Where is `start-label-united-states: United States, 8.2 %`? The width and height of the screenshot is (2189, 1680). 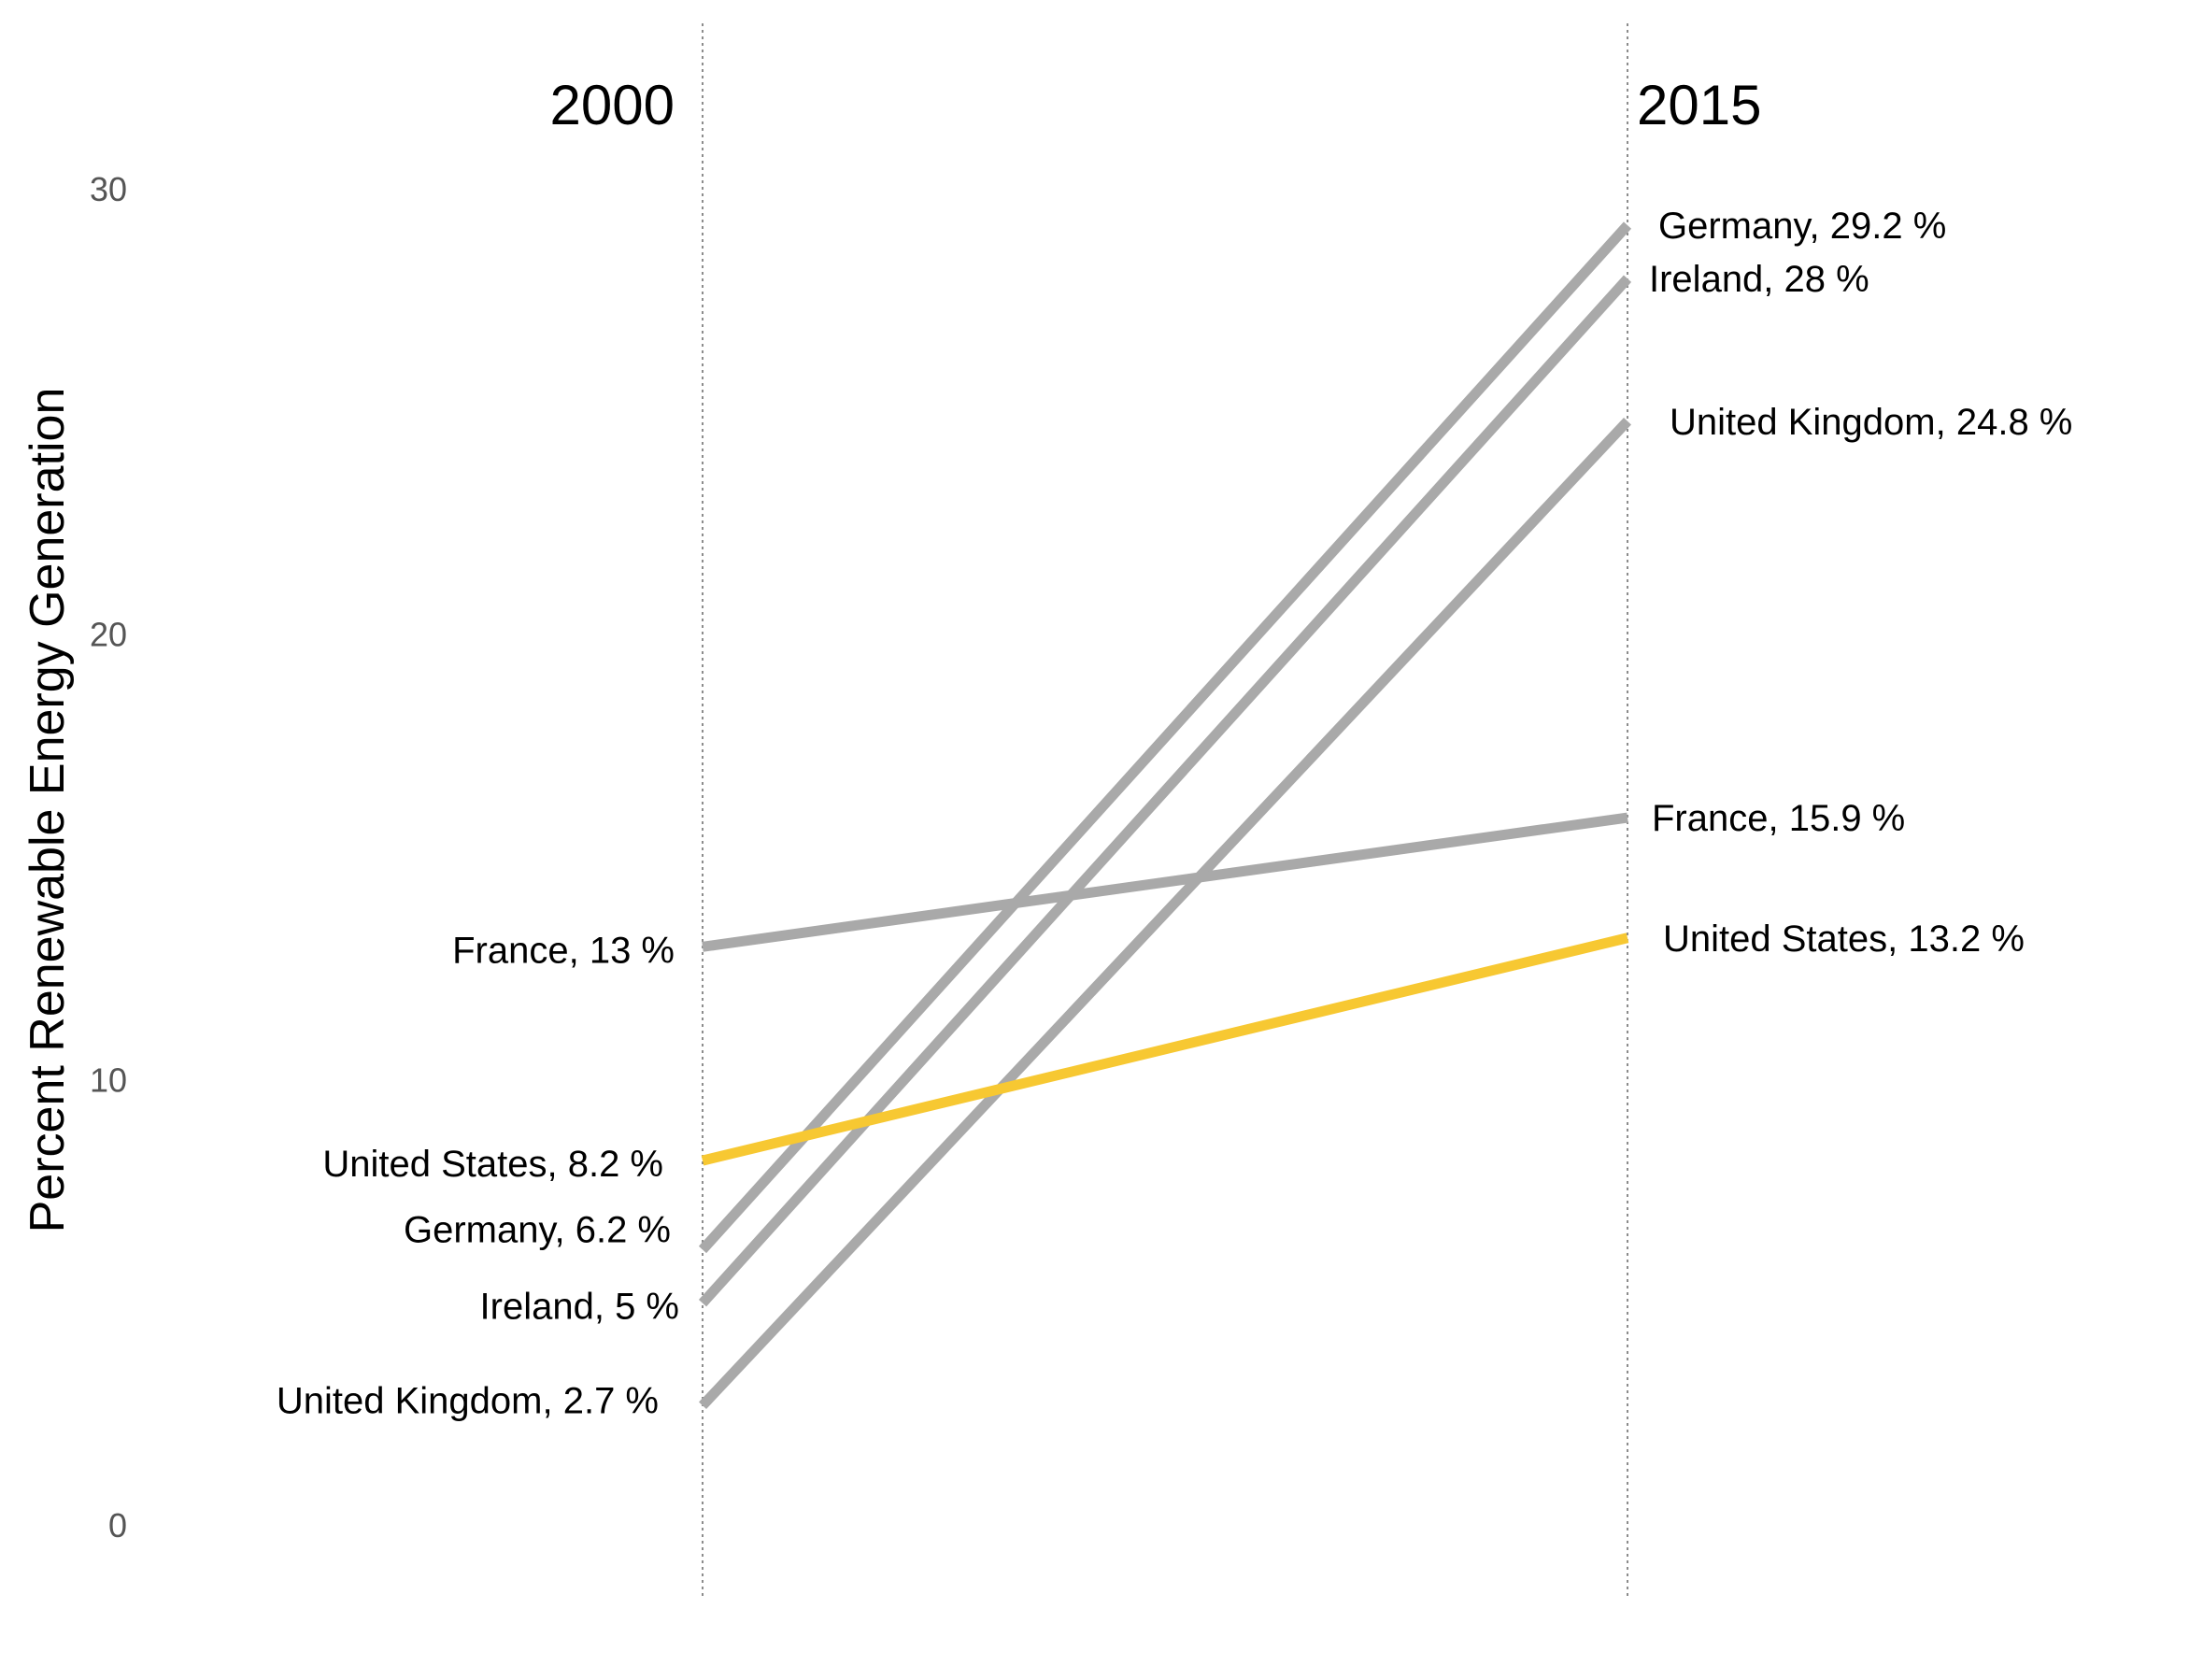 start-label-united-states: United States, 8.2 % is located at coordinates (493, 1164).